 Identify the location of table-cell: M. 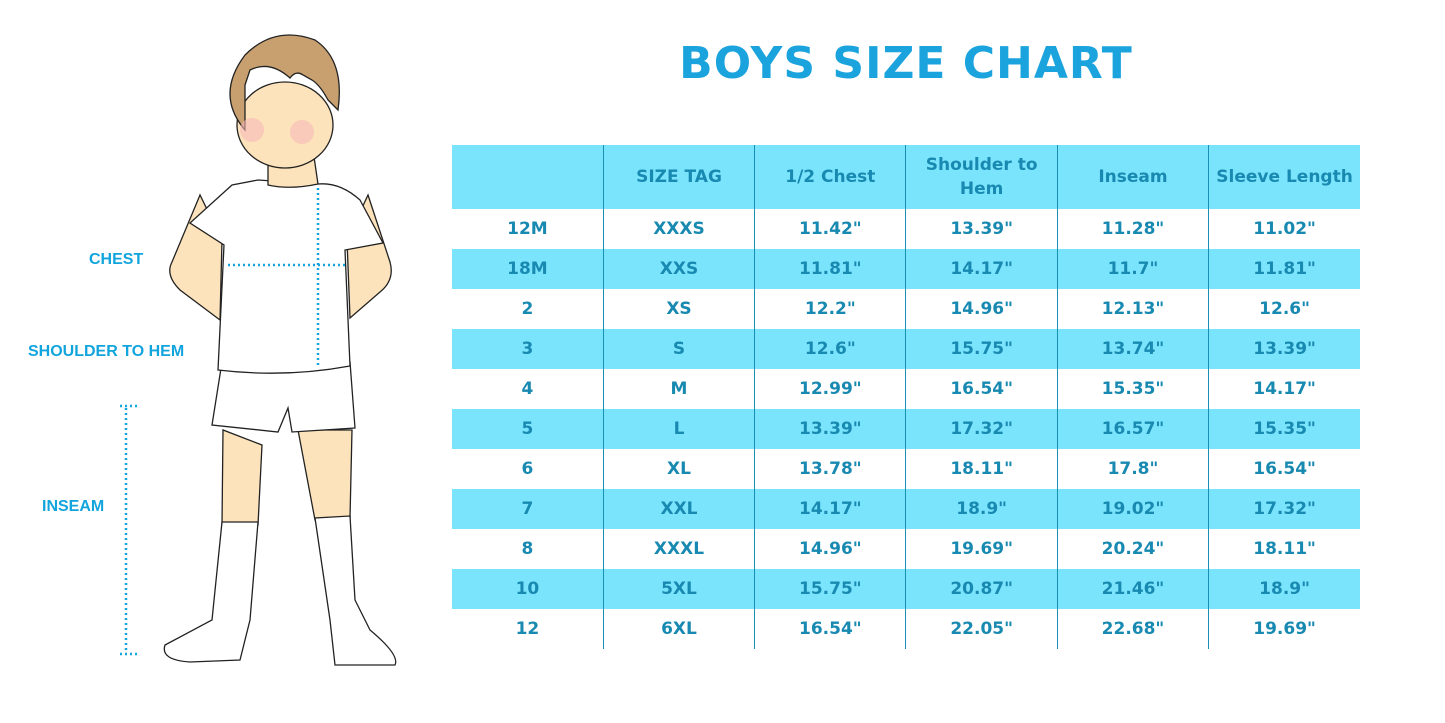
(678, 389).